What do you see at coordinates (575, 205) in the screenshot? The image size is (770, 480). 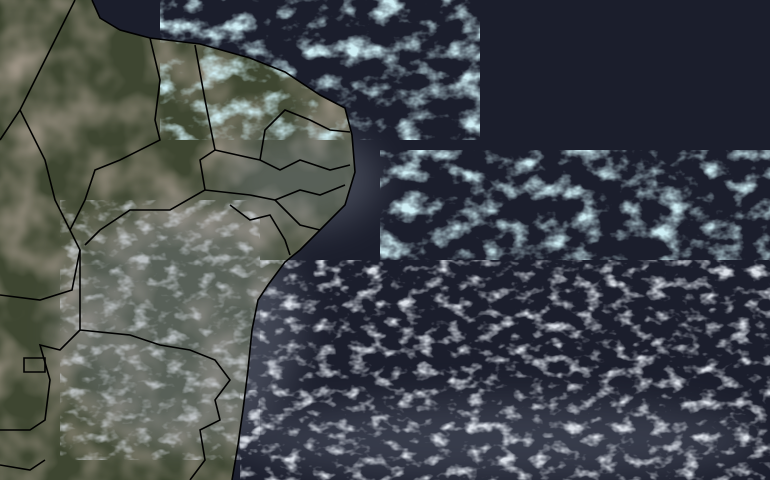 I see `cloud-cluster` at bounding box center [575, 205].